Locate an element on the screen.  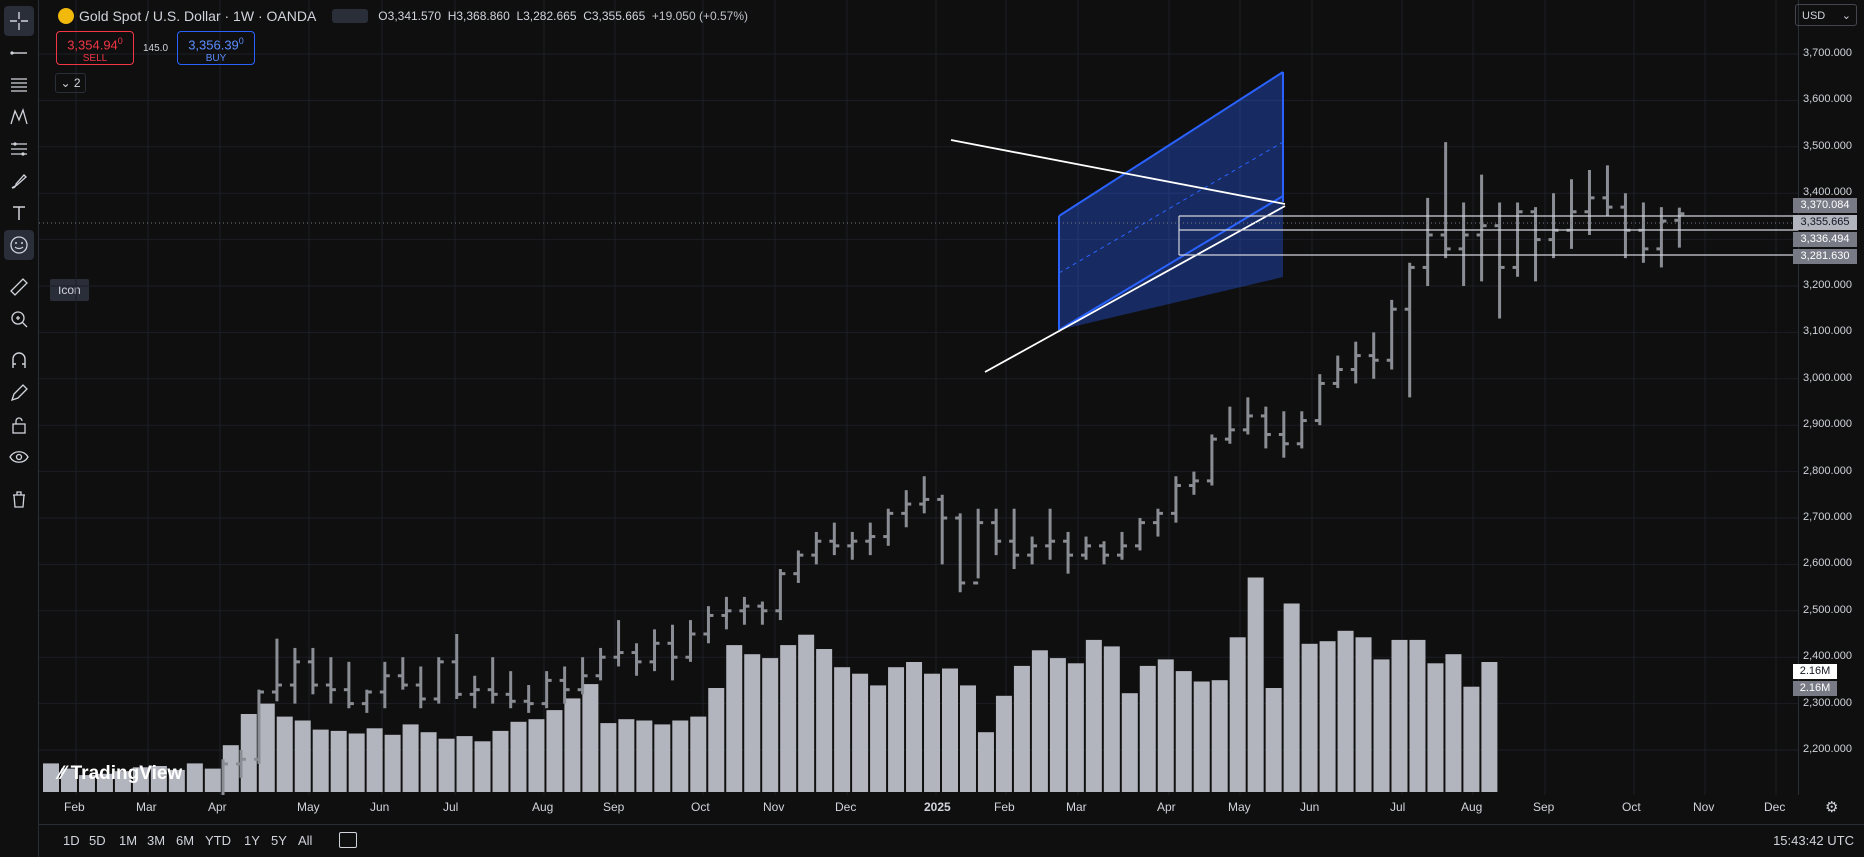
fib-icon is located at coordinates (19, 85).